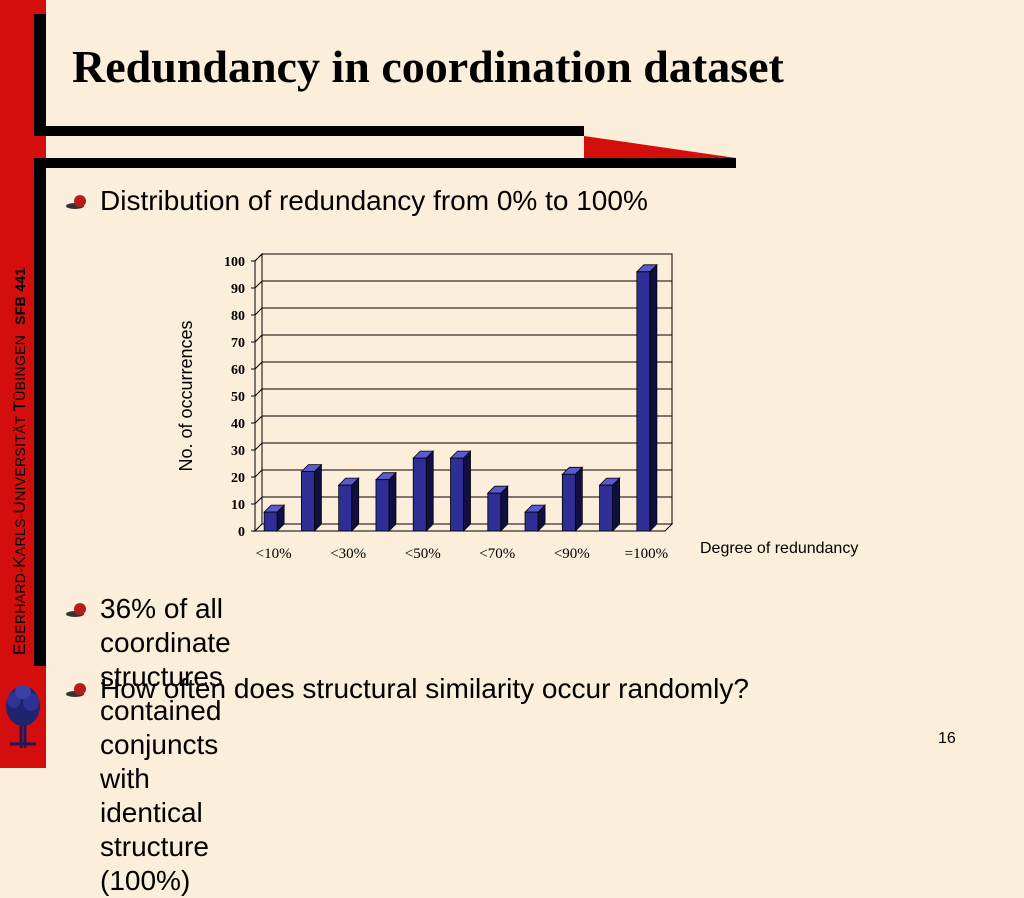 This screenshot has width=1024, height=898. I want to click on y-tick-label: 90, so click(238, 289).